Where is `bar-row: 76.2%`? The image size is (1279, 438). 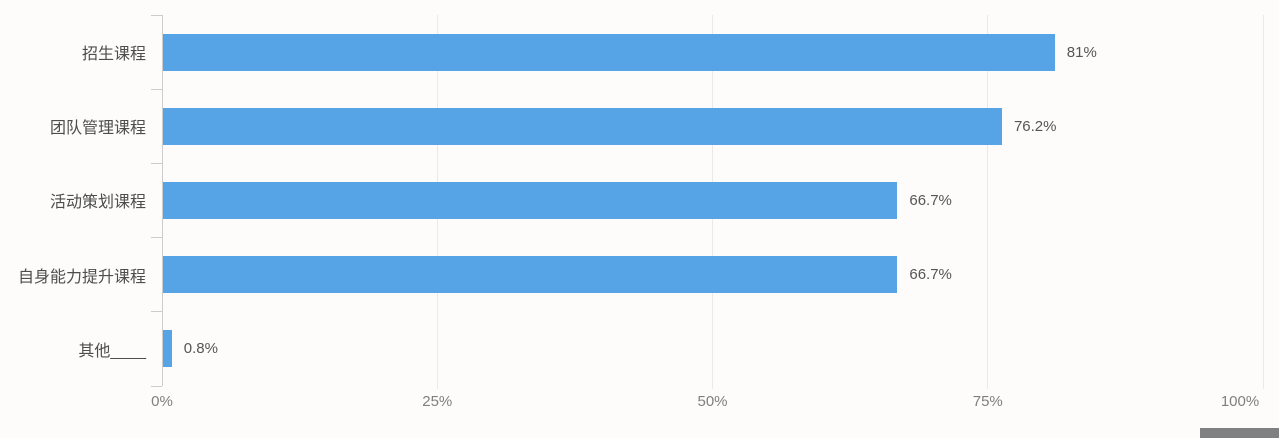 bar-row: 76.2% is located at coordinates (713, 126).